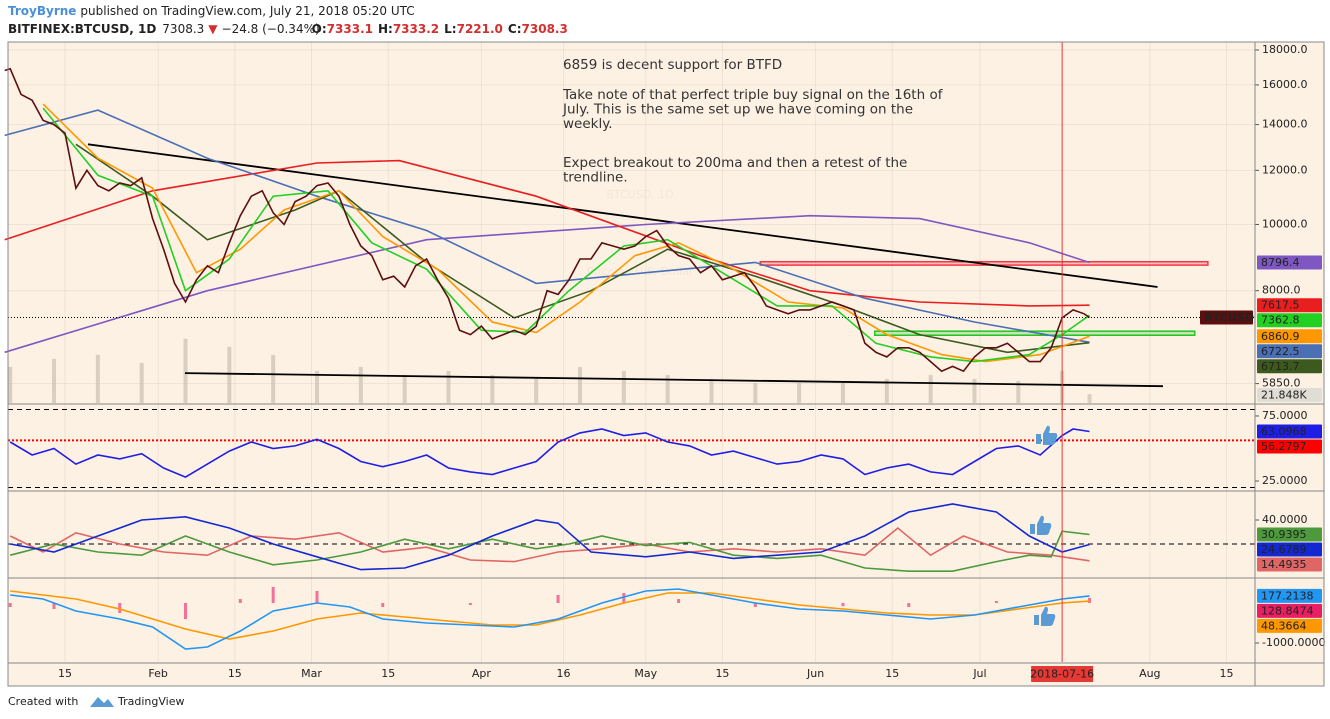 Image resolution: width=1330 pixels, height=719 pixels. I want to click on ohlc-value: 7333.2, so click(416, 29).